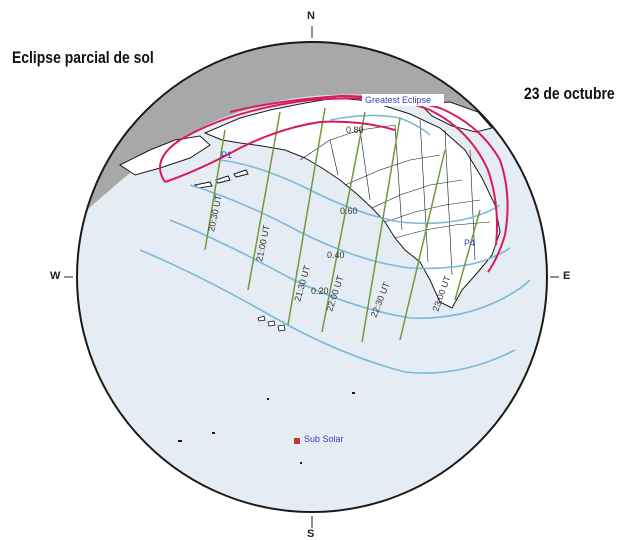 This screenshot has height=540, width=629. I want to click on magnitude-label: 0.40, so click(336, 255).